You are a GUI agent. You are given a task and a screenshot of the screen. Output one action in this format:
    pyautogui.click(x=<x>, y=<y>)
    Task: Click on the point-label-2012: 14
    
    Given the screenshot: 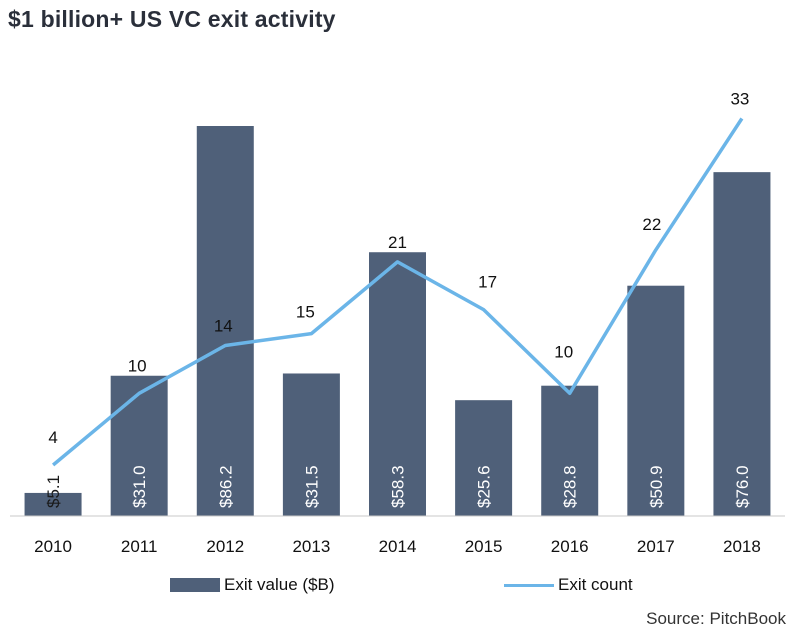 What is the action you would take?
    pyautogui.click(x=223, y=326)
    